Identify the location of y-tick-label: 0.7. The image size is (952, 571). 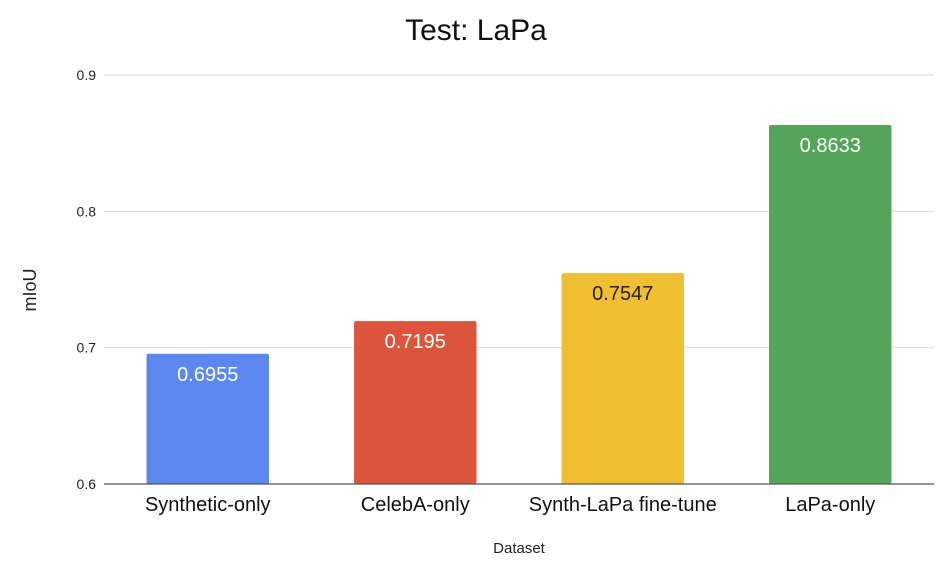
(87, 348).